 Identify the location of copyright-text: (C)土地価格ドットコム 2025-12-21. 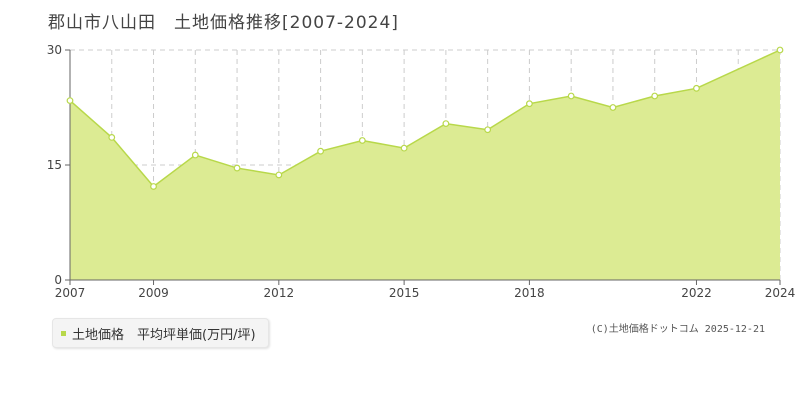
(677, 329).